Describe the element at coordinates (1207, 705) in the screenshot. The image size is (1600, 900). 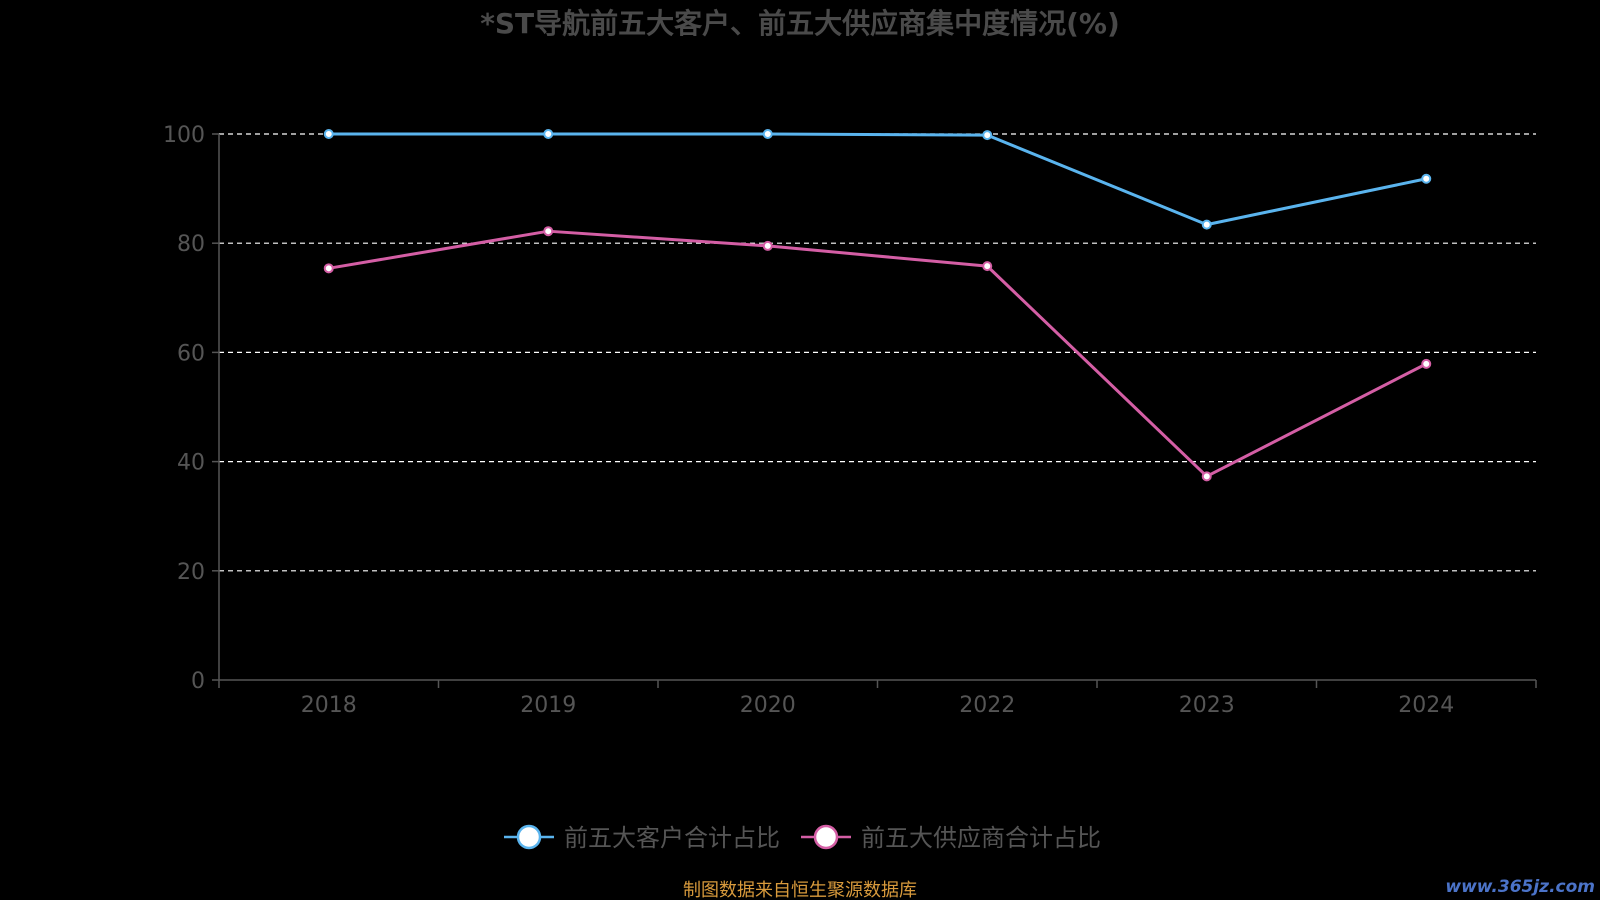
I see `x-tick-label: 2023` at that location.